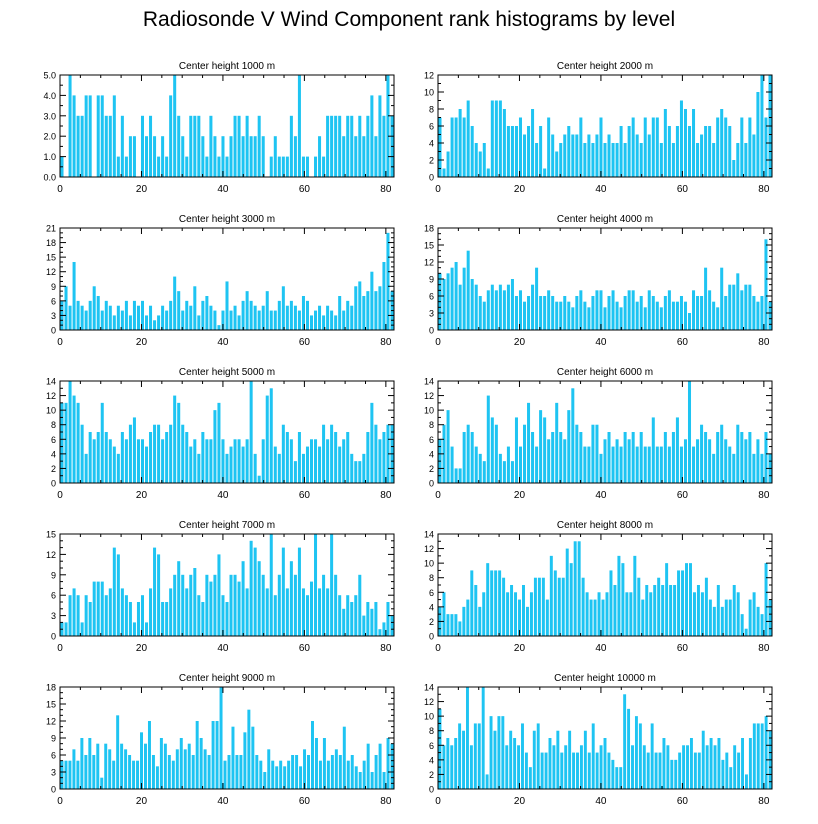  What do you see at coordinates (227, 66) in the screenshot?
I see `panel-title: Center height 1000 m` at bounding box center [227, 66].